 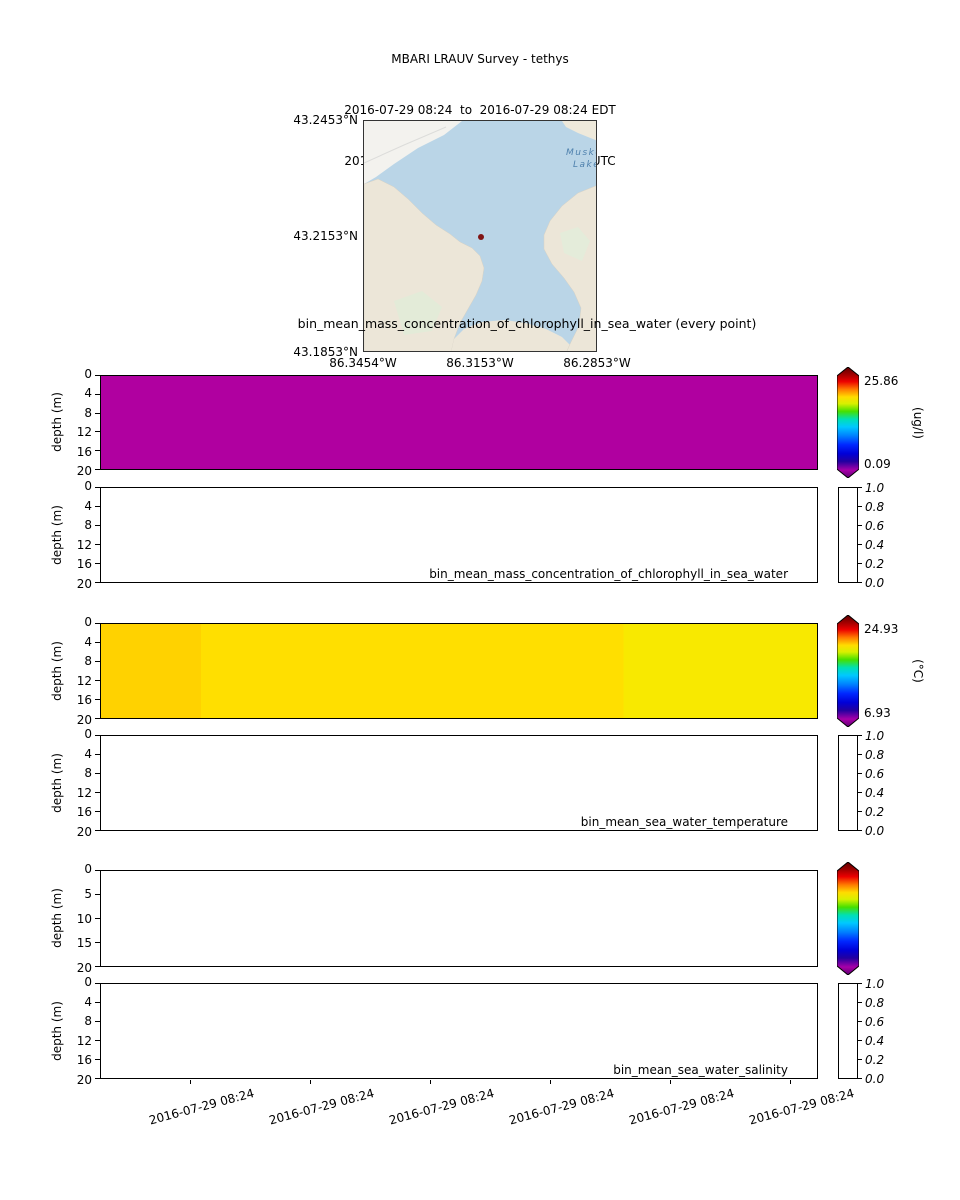 What do you see at coordinates (405, 145) in the screenshot?
I see `road-line` at bounding box center [405, 145].